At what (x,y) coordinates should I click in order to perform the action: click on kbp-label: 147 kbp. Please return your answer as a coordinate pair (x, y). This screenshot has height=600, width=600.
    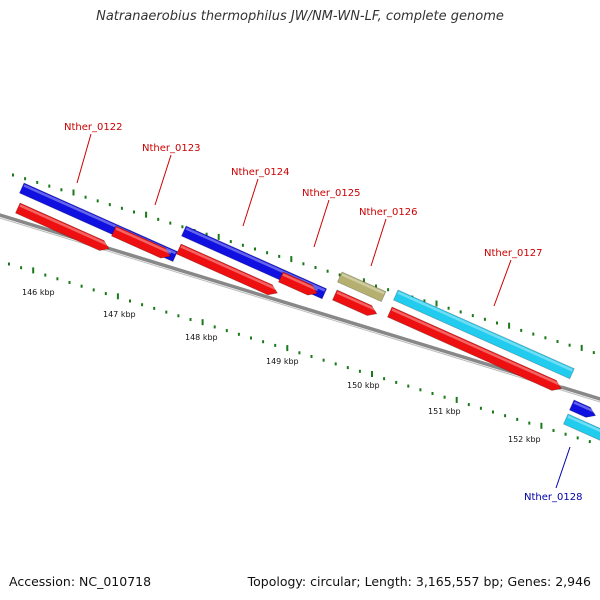
    Looking at the image, I should click on (119, 314).